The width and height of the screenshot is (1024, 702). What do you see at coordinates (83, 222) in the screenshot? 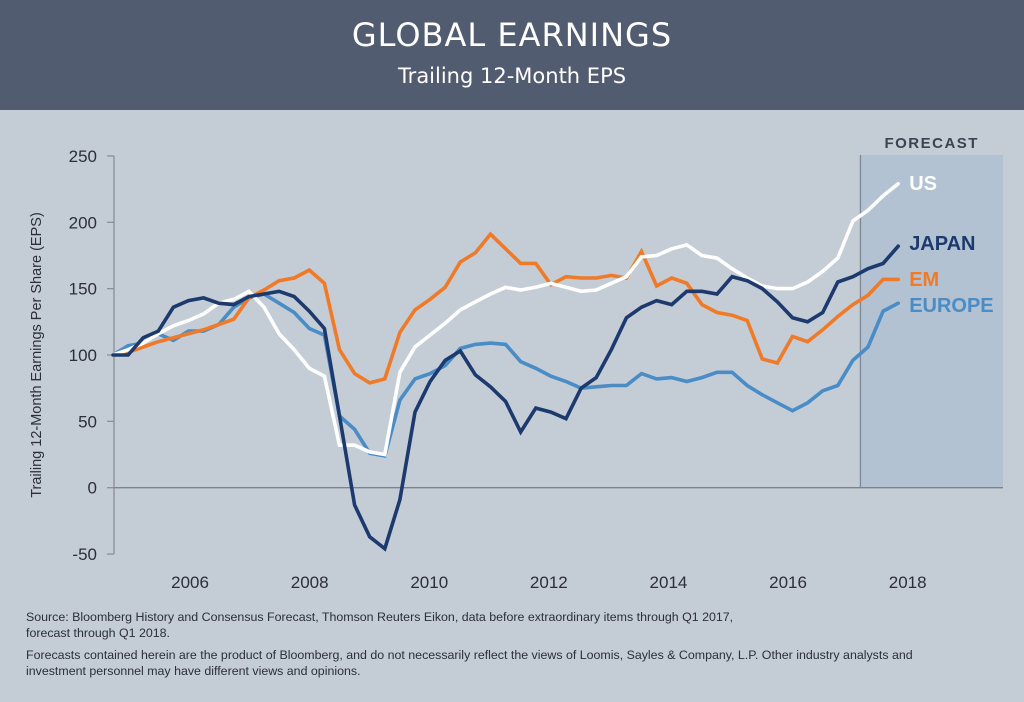
I see `y-tick-label: 200` at bounding box center [83, 222].